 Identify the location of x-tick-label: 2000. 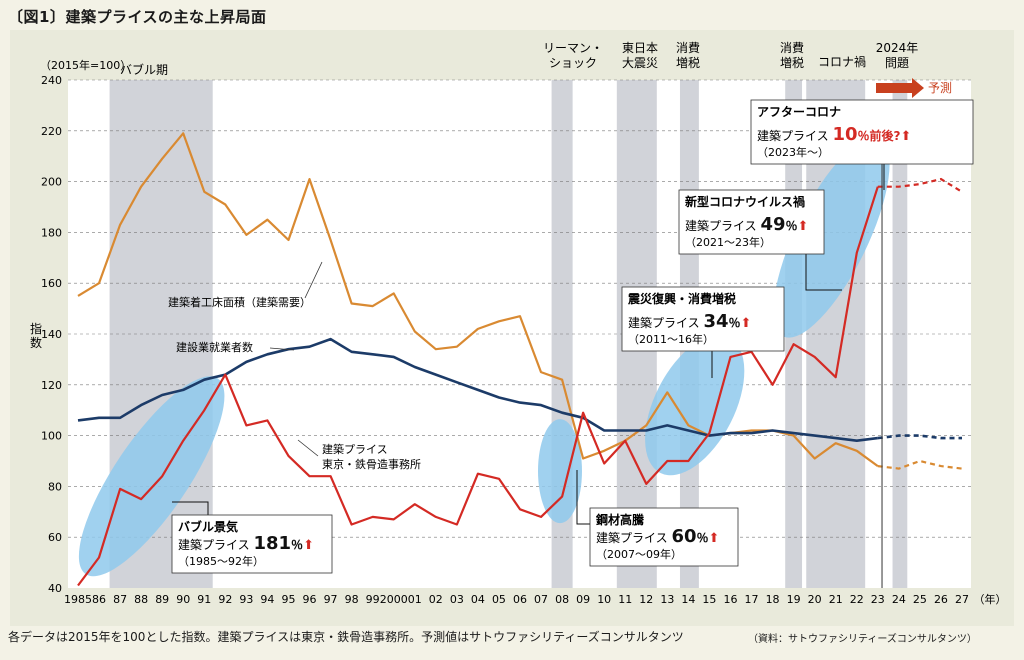
(394, 599).